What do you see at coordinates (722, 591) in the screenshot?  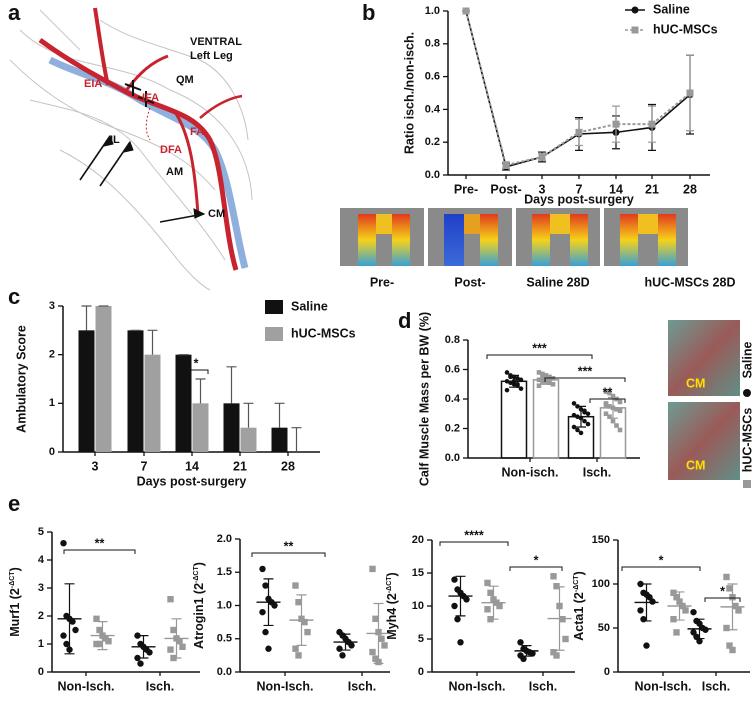 I see `significance-label: *` at bounding box center [722, 591].